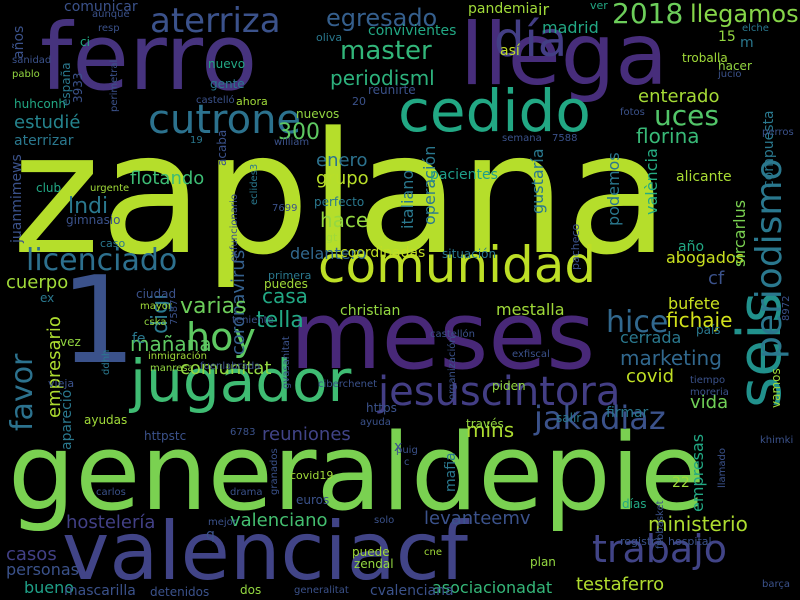 The image size is (800, 600). Describe the element at coordinates (641, 541) in the screenshot. I see `word-registra: registra` at that location.